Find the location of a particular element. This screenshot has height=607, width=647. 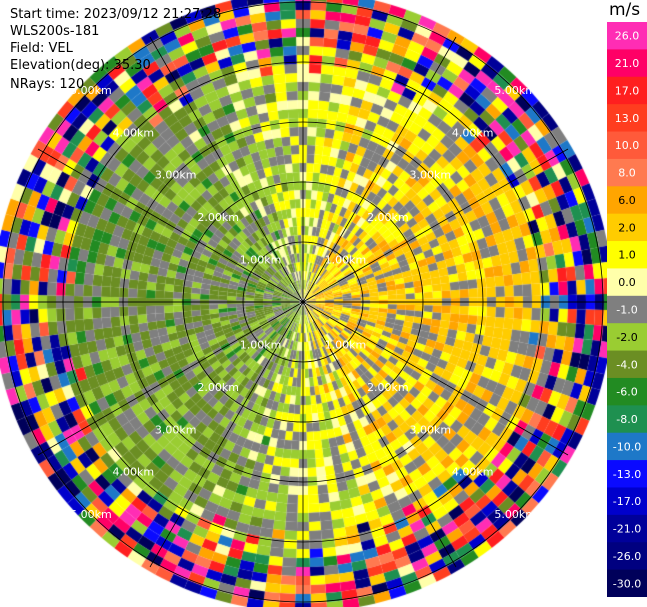

colorbar-tick-label: 21.0 is located at coordinates (627, 63).